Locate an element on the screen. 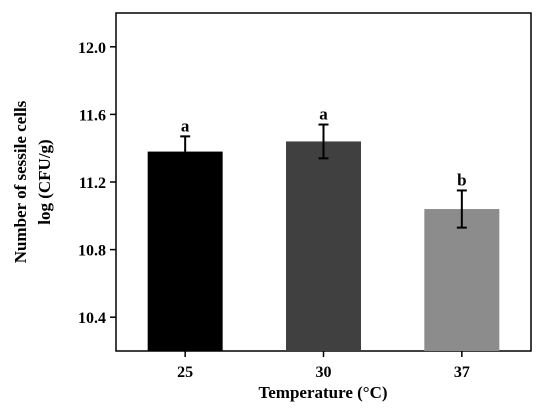 This screenshot has width=550, height=412. x-axis: 25 30 37 is located at coordinates (323, 366).